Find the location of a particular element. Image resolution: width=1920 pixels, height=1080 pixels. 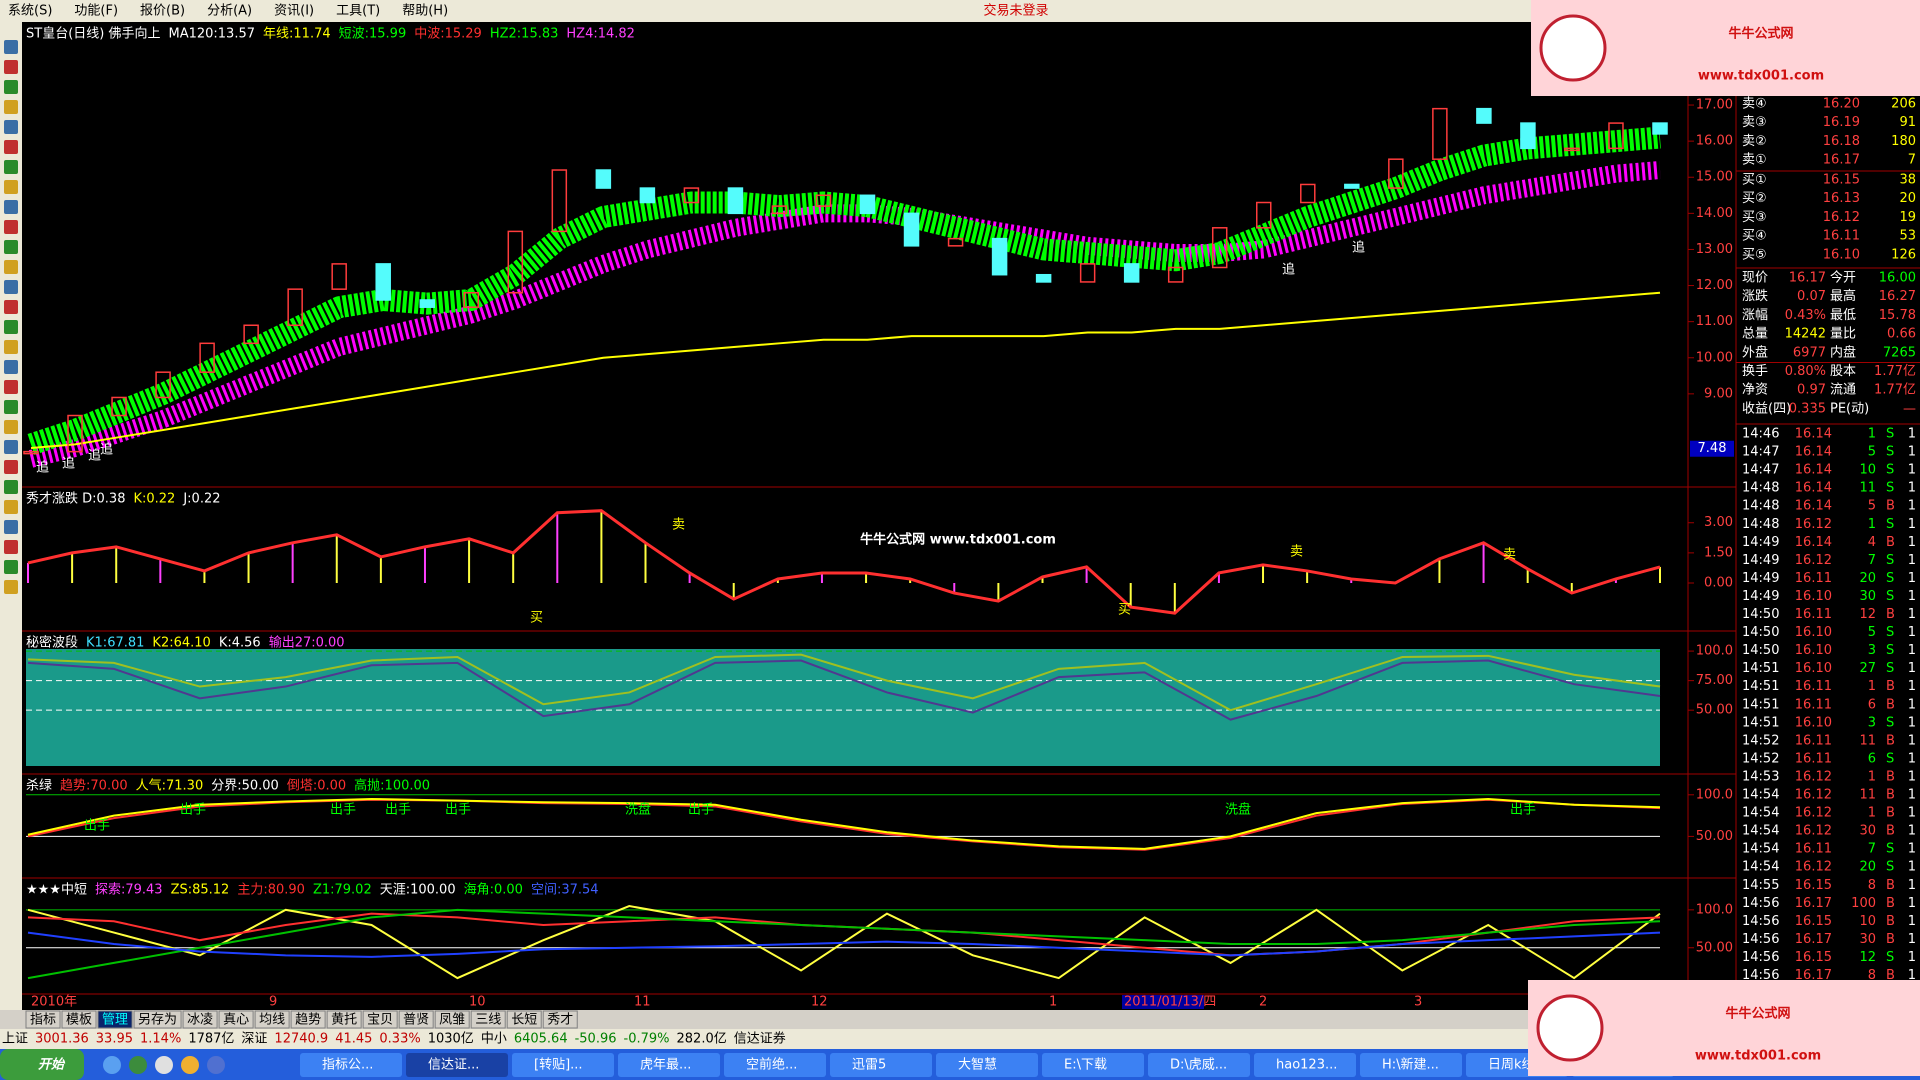

tick-time: 14:47 is located at coordinates (1760, 452).